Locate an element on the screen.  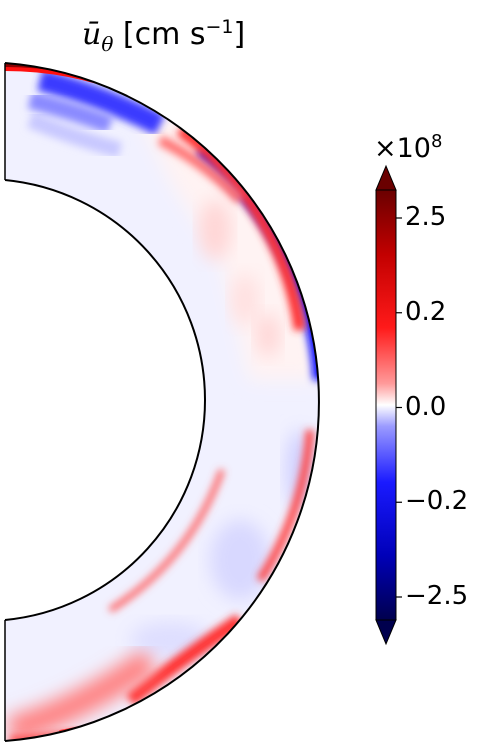
colorbar-tick-label: −2.5 is located at coordinates (437, 596).